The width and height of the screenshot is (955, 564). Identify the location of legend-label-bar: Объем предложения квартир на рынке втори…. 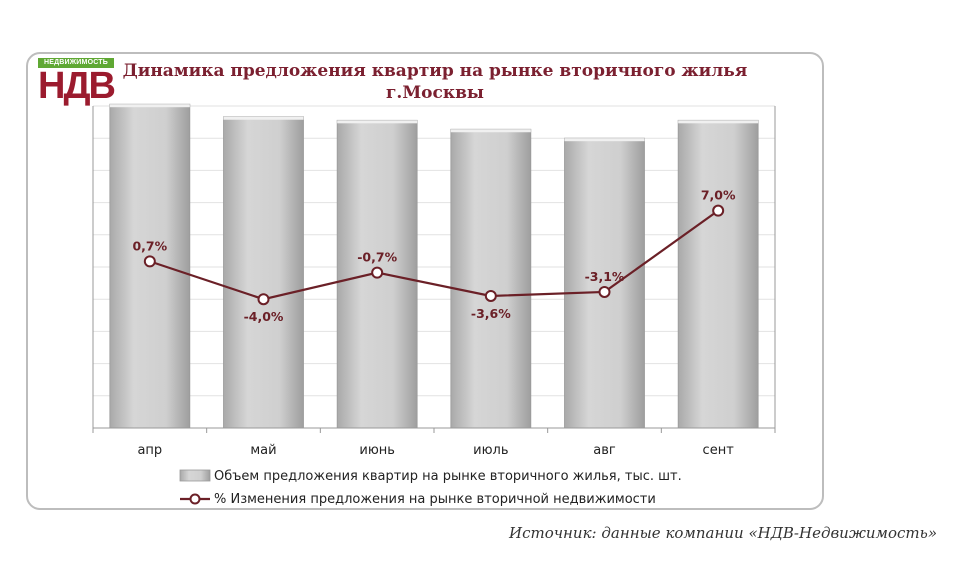
(448, 476).